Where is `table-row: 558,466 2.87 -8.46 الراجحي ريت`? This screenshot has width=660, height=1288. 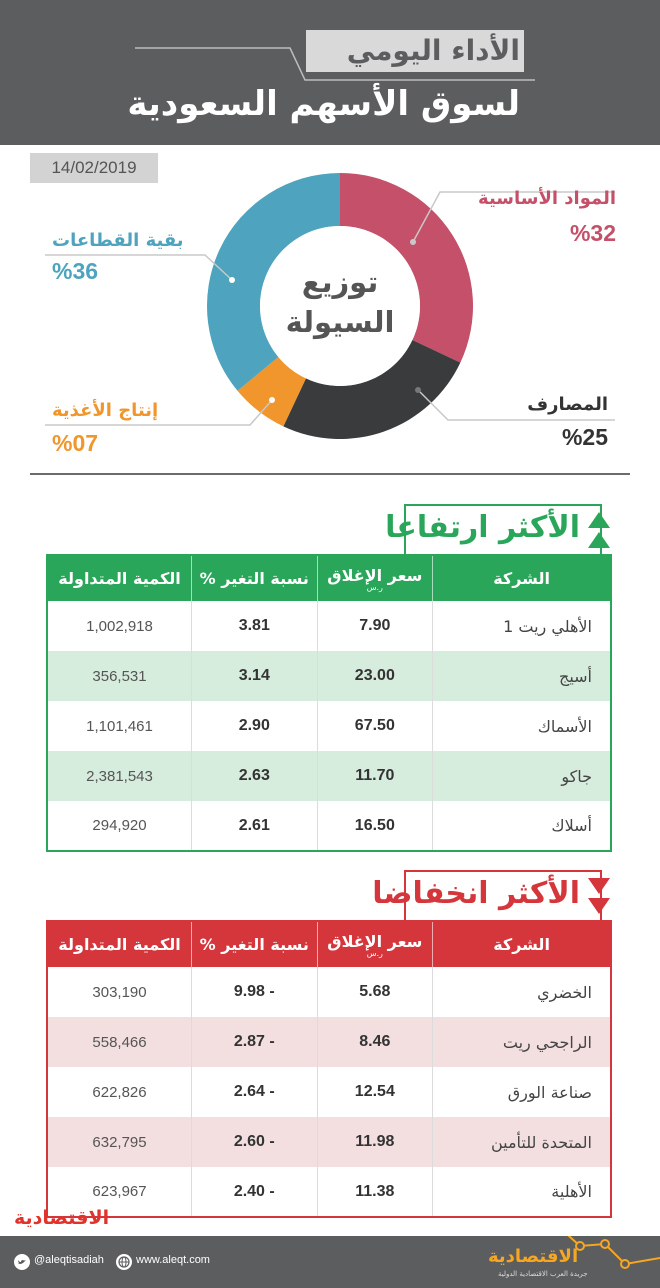 table-row: 558,466 2.87 -8.46 الراجحي ريت is located at coordinates (329, 1042).